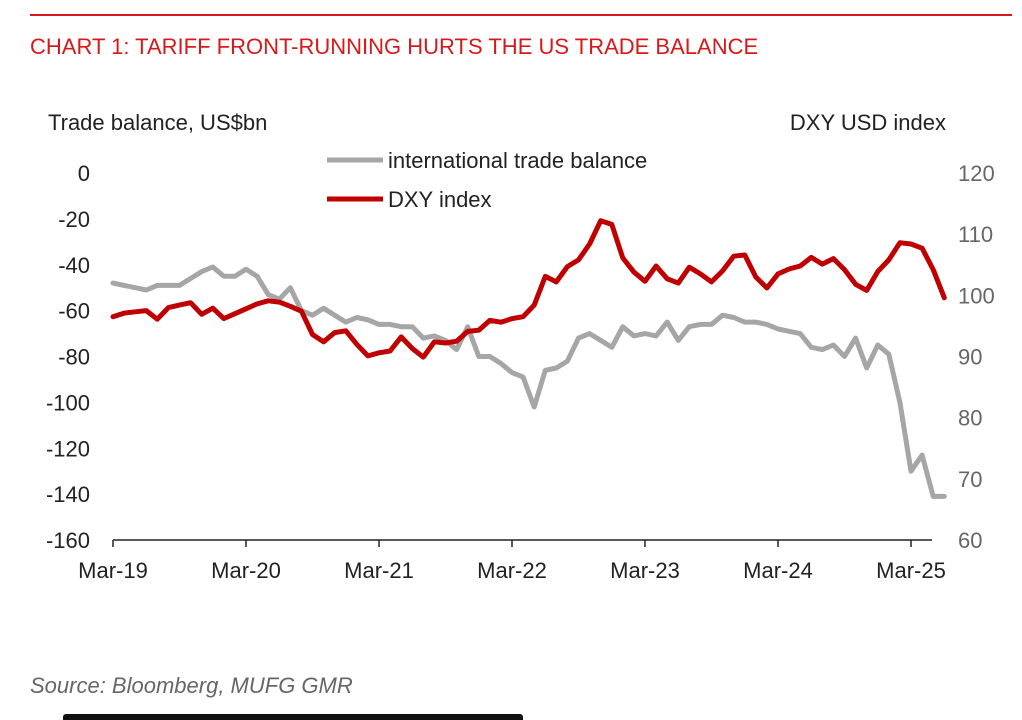 The width and height of the screenshot is (1022, 720). Describe the element at coordinates (645, 570) in the screenshot. I see `x-tick-label: Mar-23` at that location.